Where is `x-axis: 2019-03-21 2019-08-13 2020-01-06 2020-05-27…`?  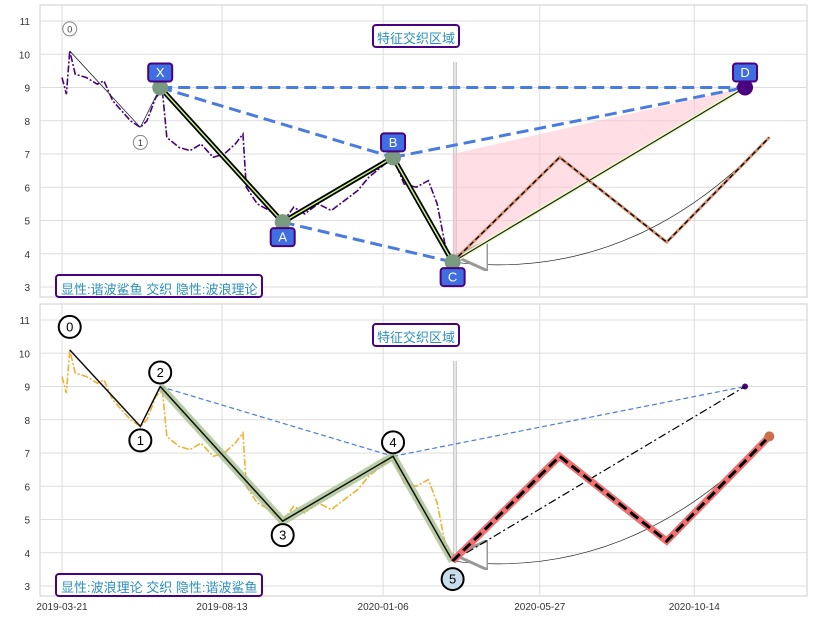 x-axis: 2019-03-21 2019-08-13 2020-01-06 2020-05-27… is located at coordinates (378, 607).